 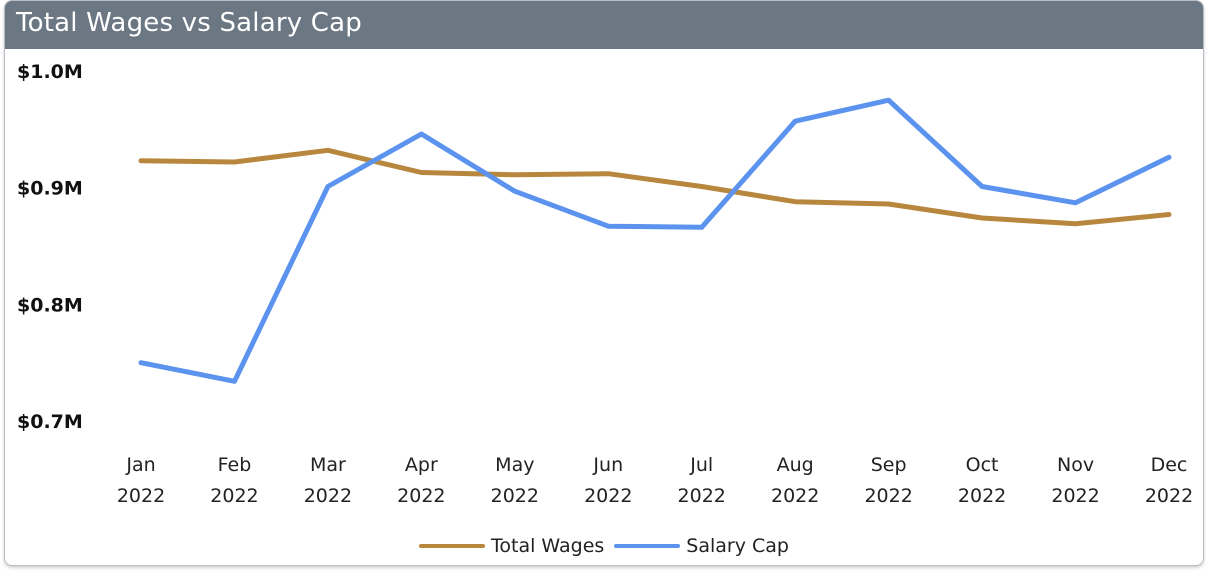 I want to click on x-tick-label: Apr 2022, so click(x=421, y=480).